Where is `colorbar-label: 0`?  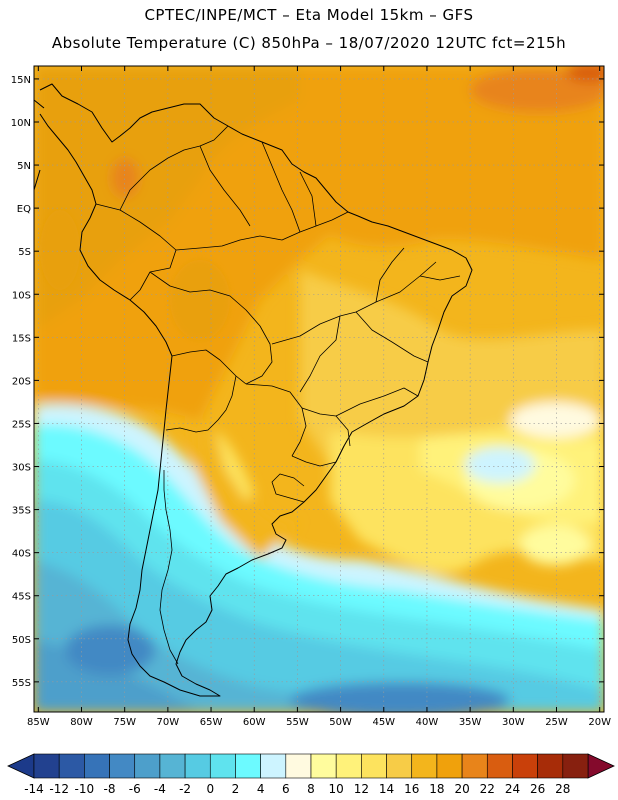 colorbar-label: 0 is located at coordinates (210, 789).